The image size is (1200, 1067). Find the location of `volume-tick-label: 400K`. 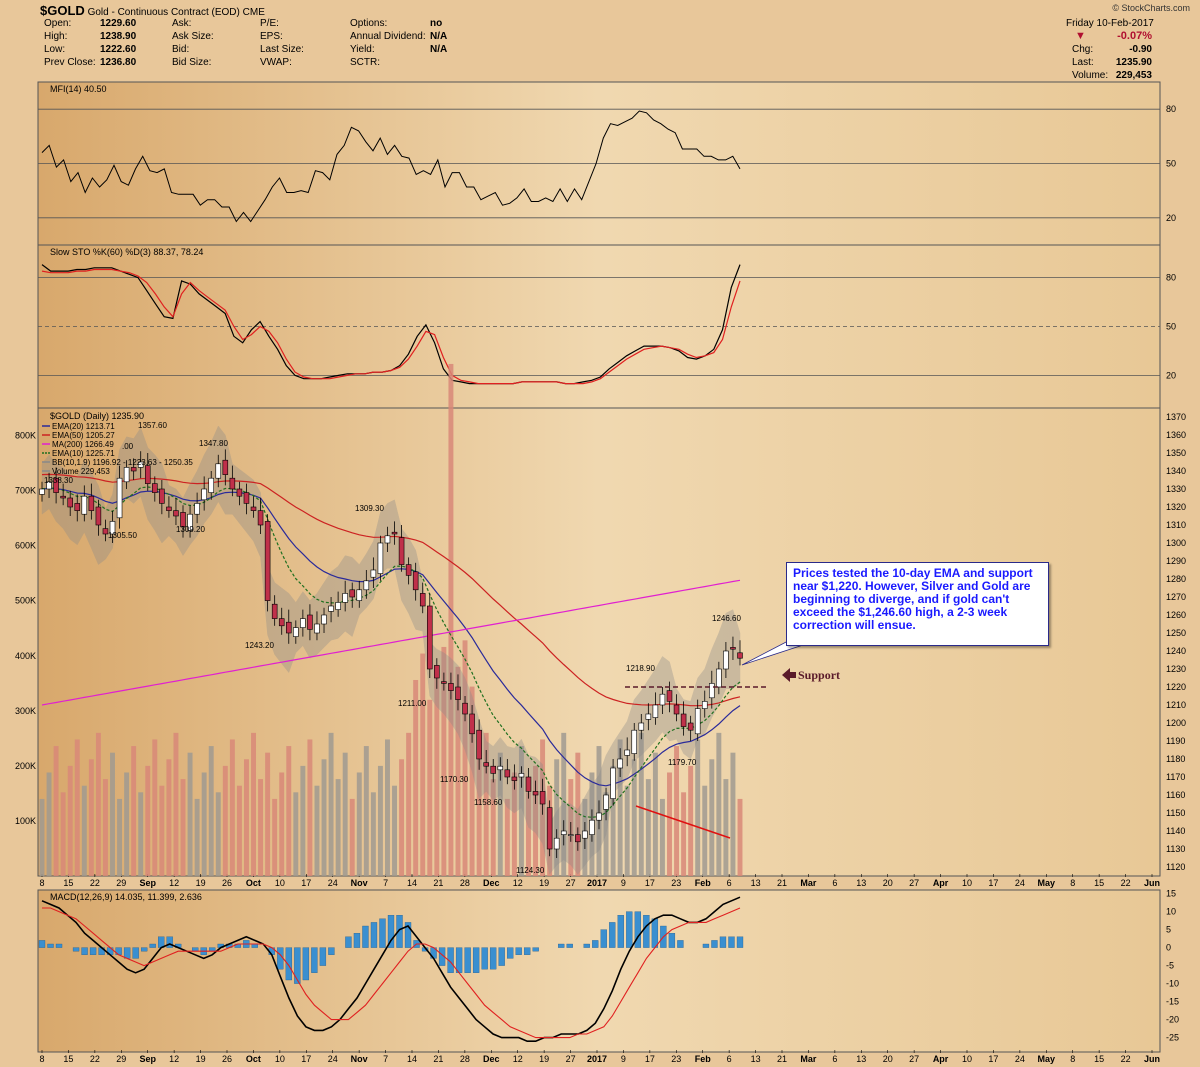

volume-tick-label: 400K is located at coordinates (25, 656).